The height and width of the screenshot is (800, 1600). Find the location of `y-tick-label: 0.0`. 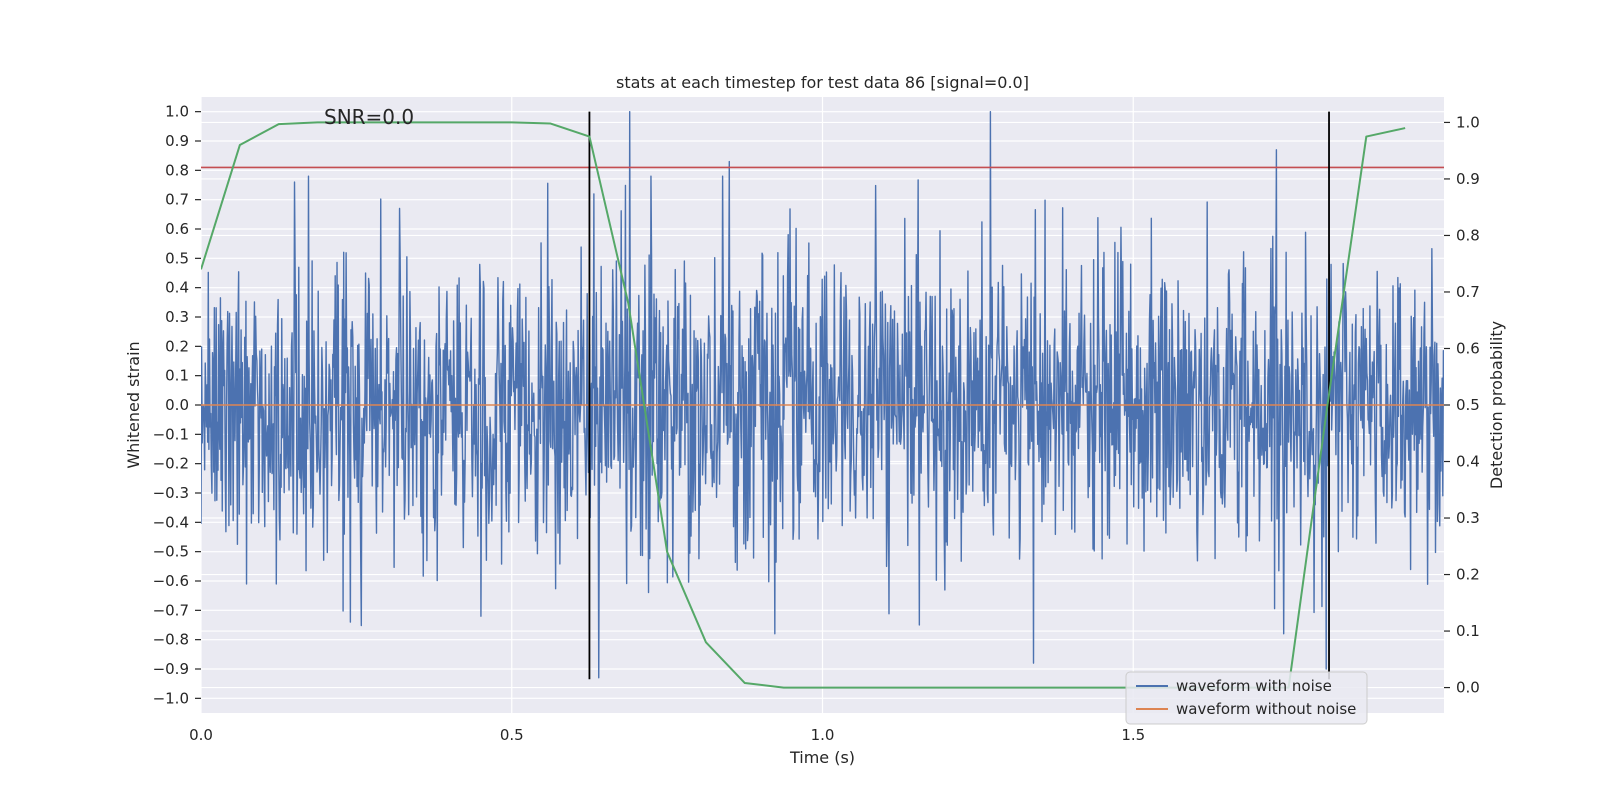

y-tick-label: 0.0 is located at coordinates (177, 405).